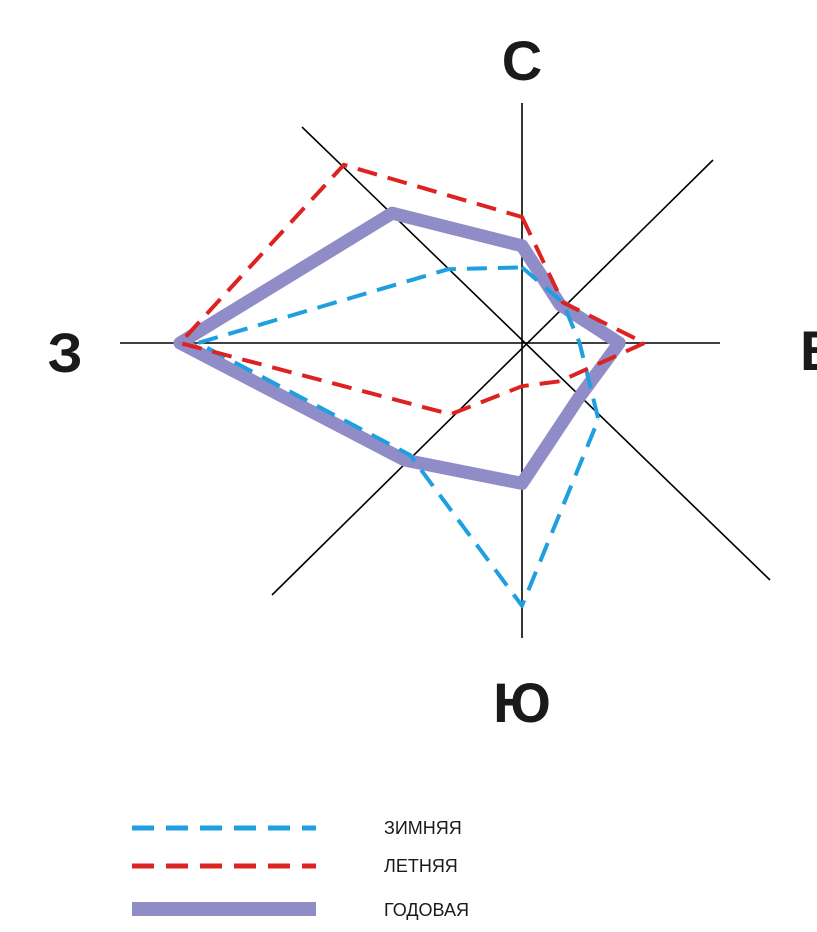  What do you see at coordinates (522, 702) in the screenshot?
I see `direction-label-south: Ю` at bounding box center [522, 702].